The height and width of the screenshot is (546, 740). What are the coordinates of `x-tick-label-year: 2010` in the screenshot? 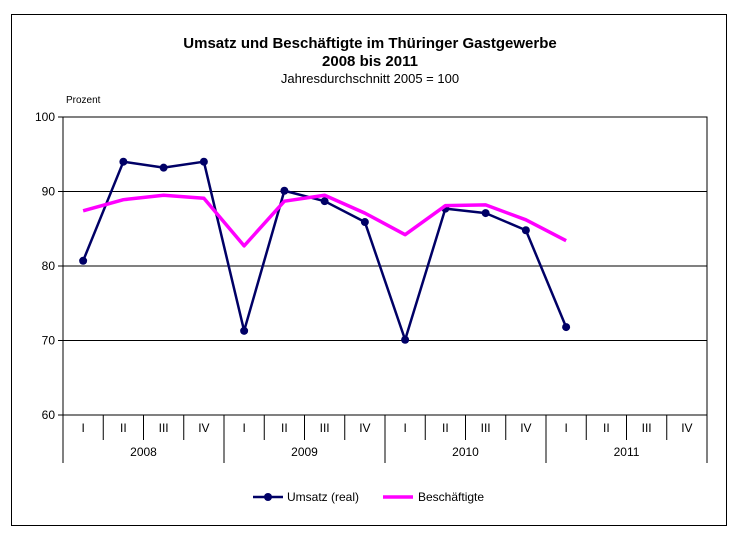 It's located at (465, 452).